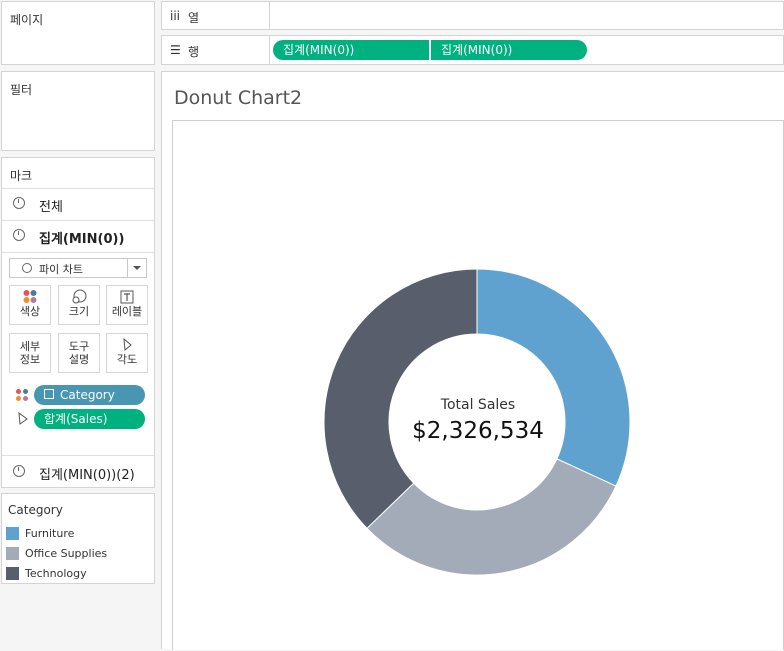  I want to click on label-button-label: 레이블, so click(127, 311).